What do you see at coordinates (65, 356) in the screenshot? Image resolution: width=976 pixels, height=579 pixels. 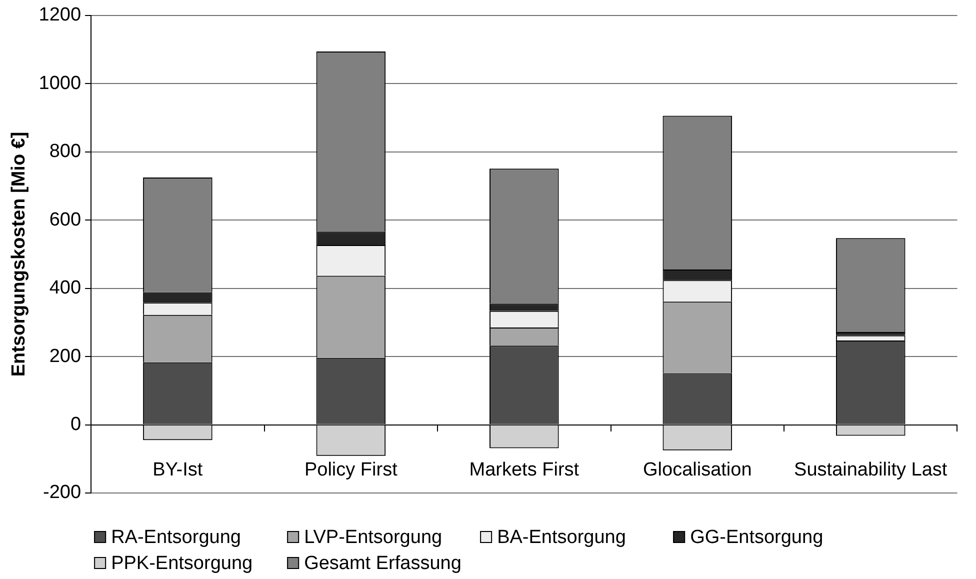 I see `y-tick-label: 200` at bounding box center [65, 356].